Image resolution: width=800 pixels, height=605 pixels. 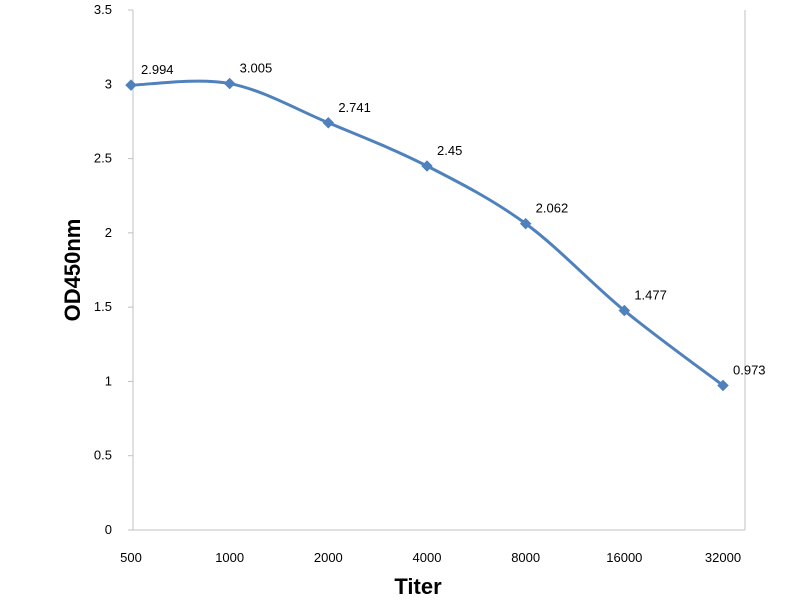 I want to click on y-tick-label: 2, so click(x=108, y=232).